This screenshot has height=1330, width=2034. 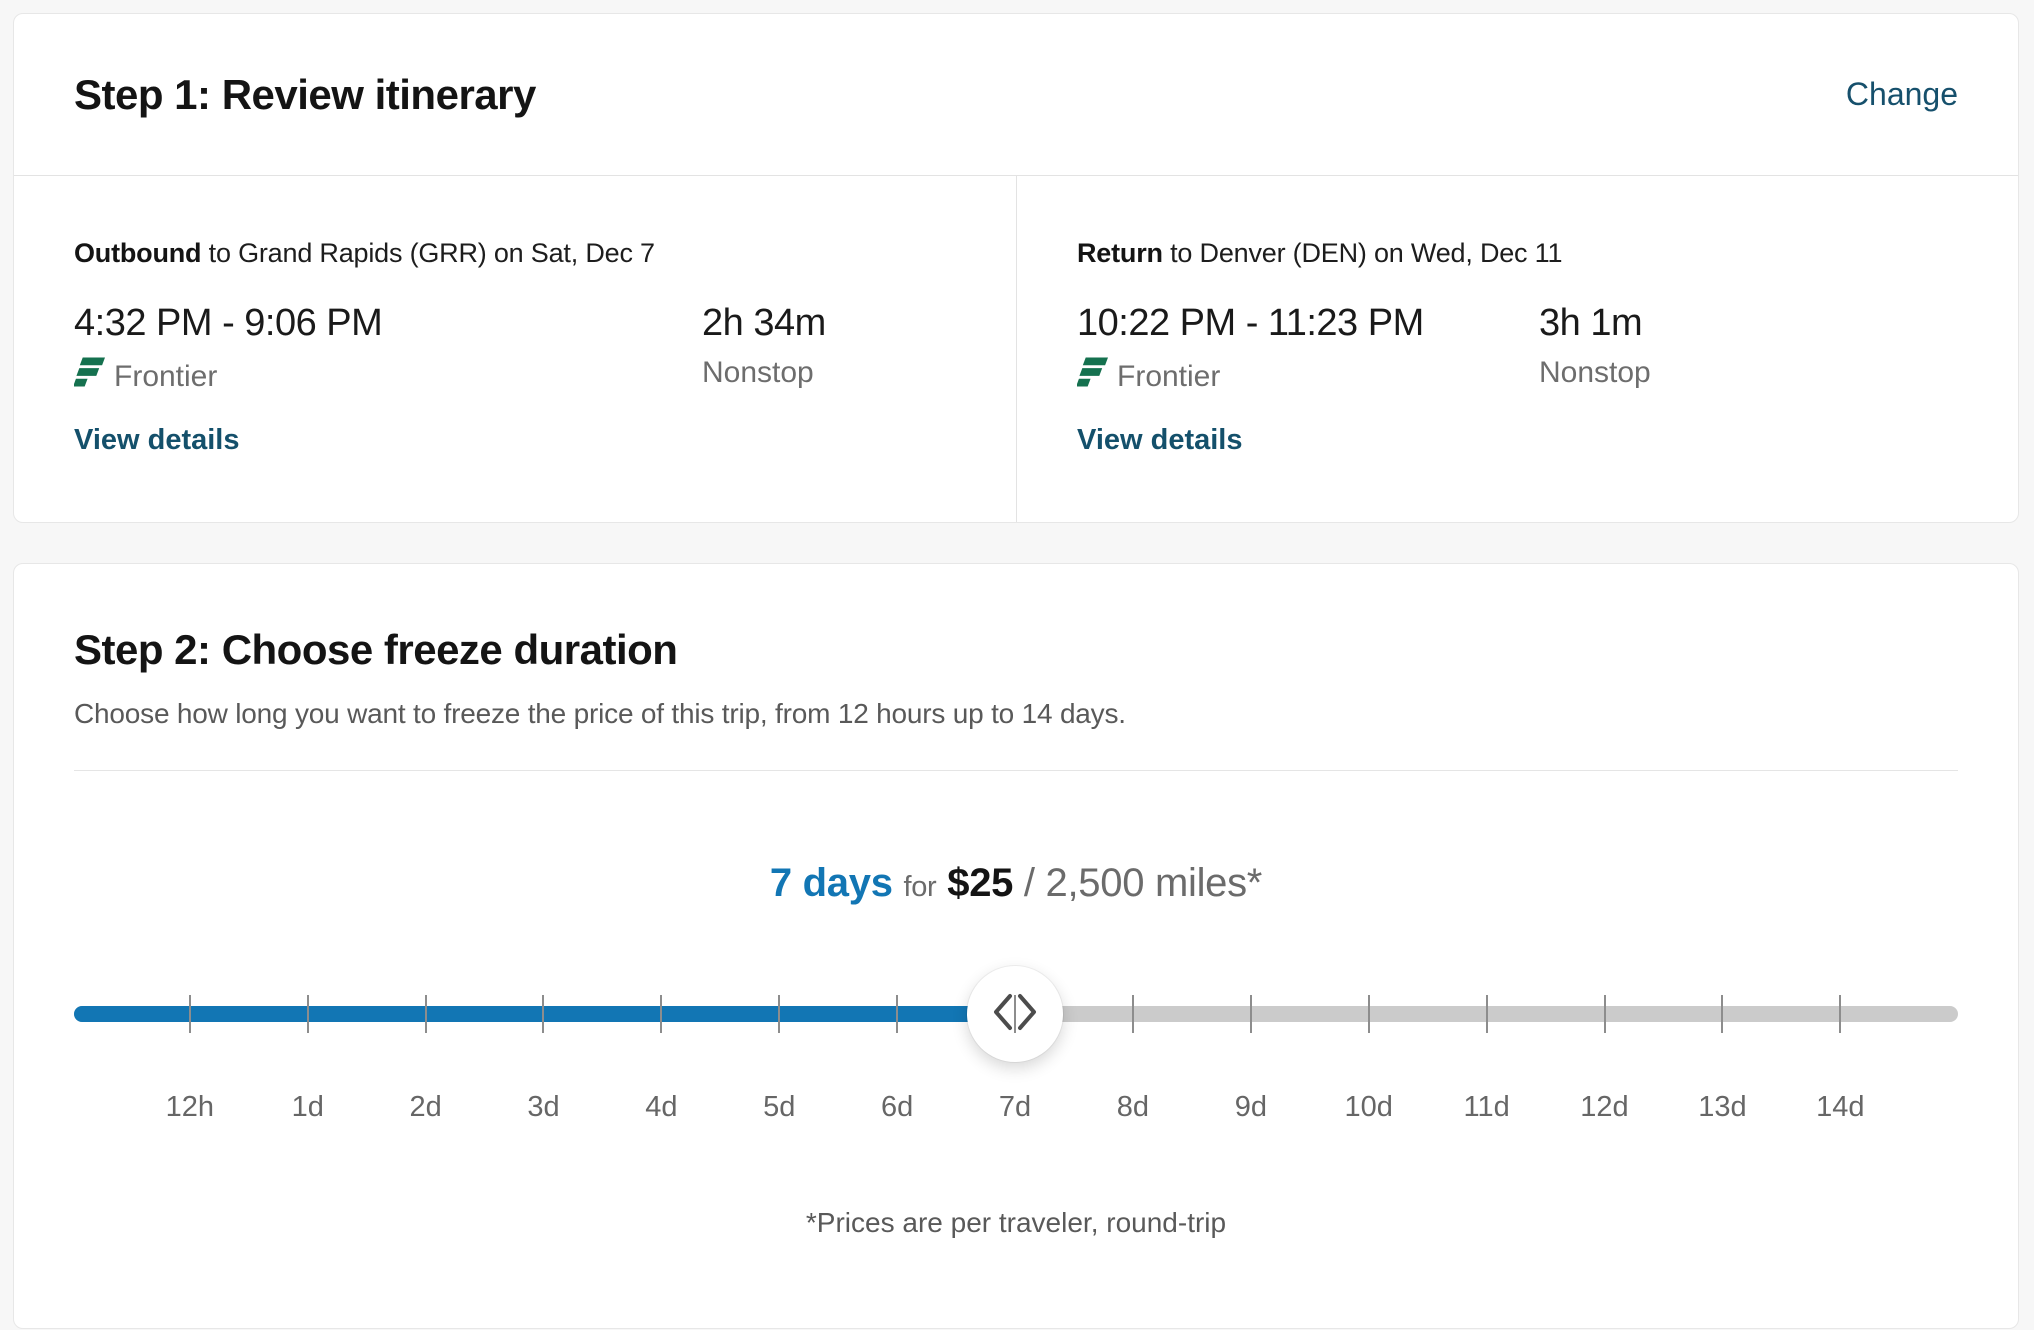 I want to click on outbound-duration: 2h 34m, so click(x=764, y=323).